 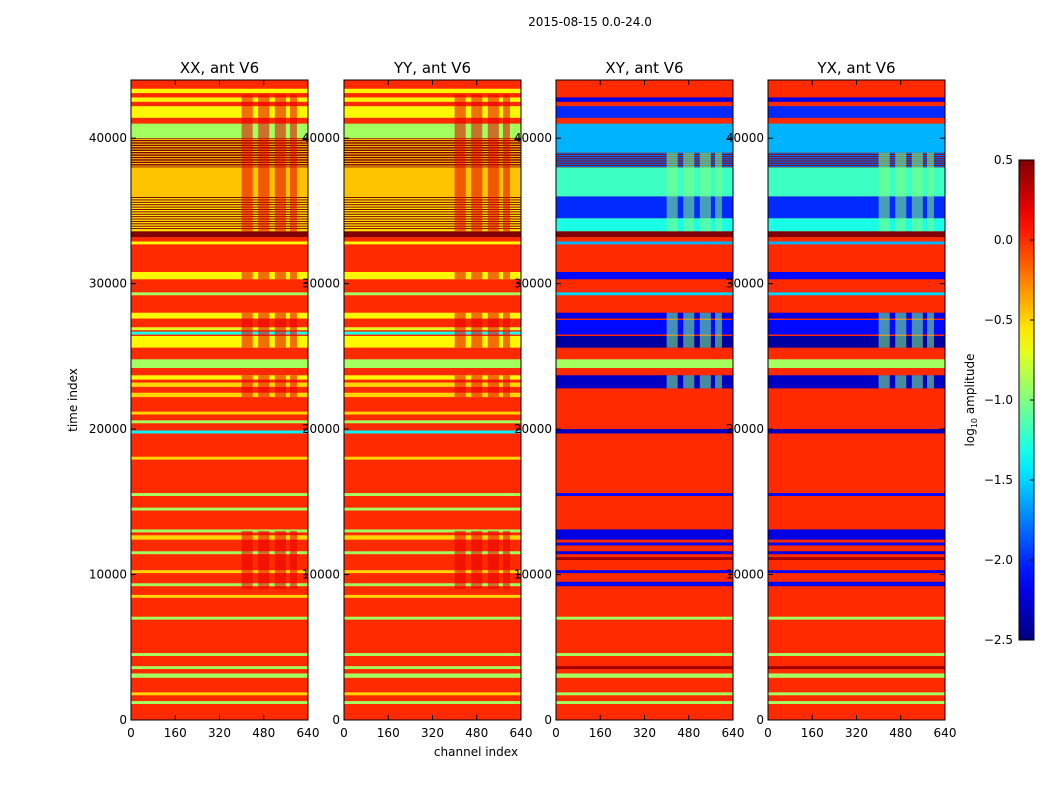 I want to click on panel-title: YY, ant V6, so click(x=432, y=68).